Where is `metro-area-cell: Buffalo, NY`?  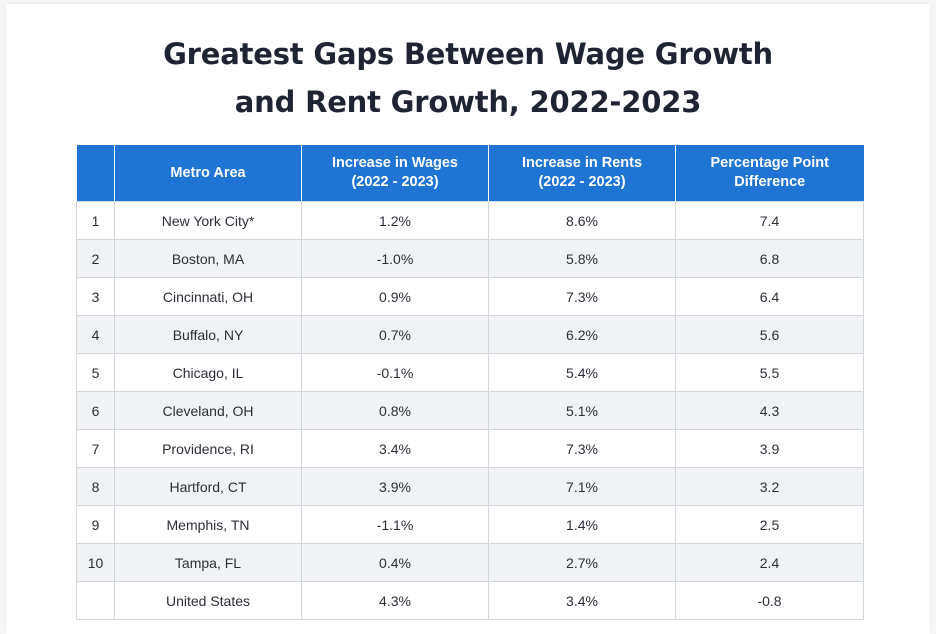 metro-area-cell: Buffalo, NY is located at coordinates (208, 334).